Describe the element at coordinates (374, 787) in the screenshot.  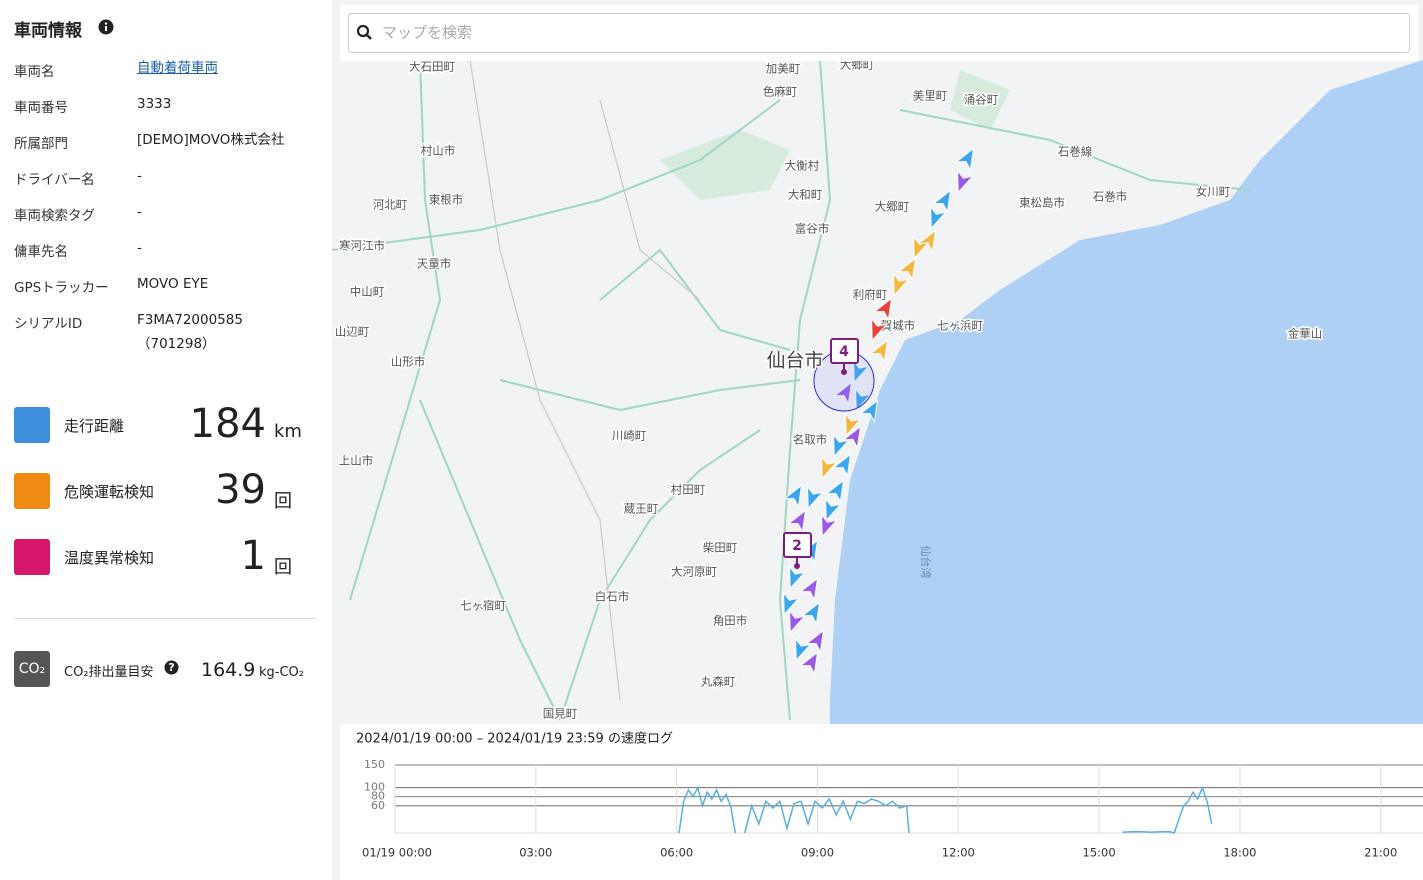
I see `y-tick-label: 100` at that location.